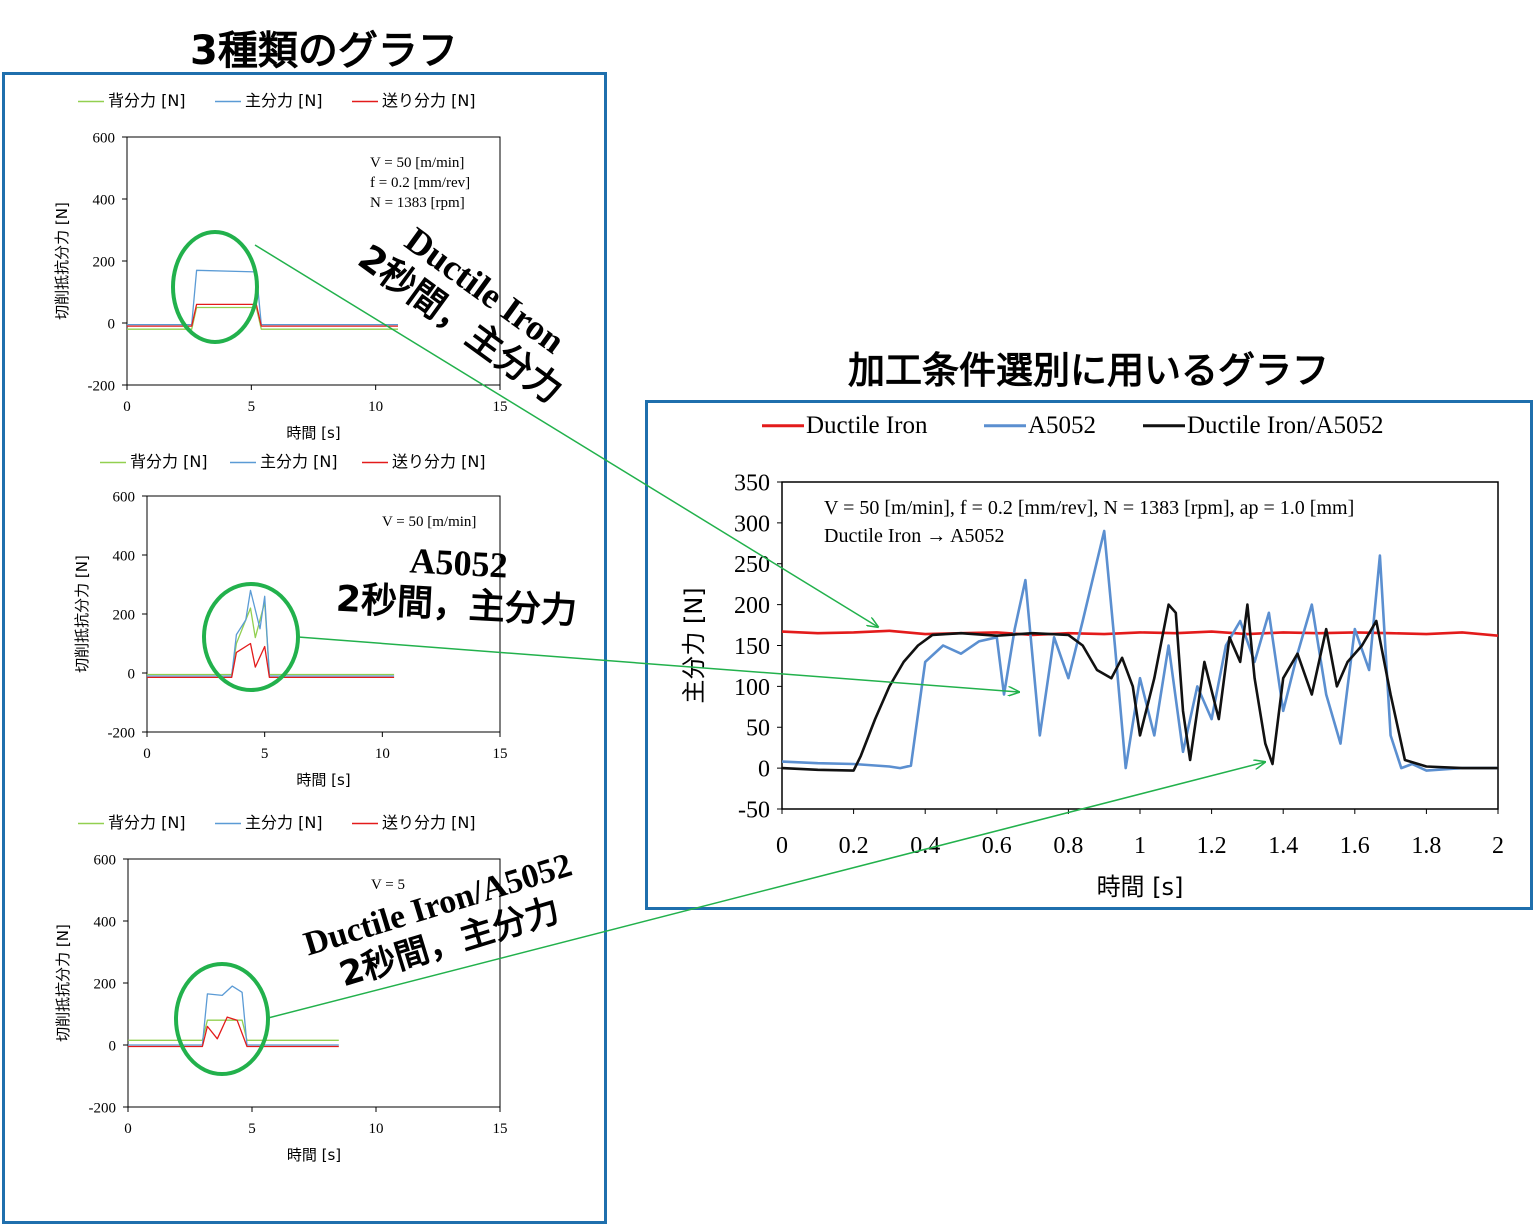  What do you see at coordinates (752, 565) in the screenshot?
I see `y-tick-label: 250` at bounding box center [752, 565].